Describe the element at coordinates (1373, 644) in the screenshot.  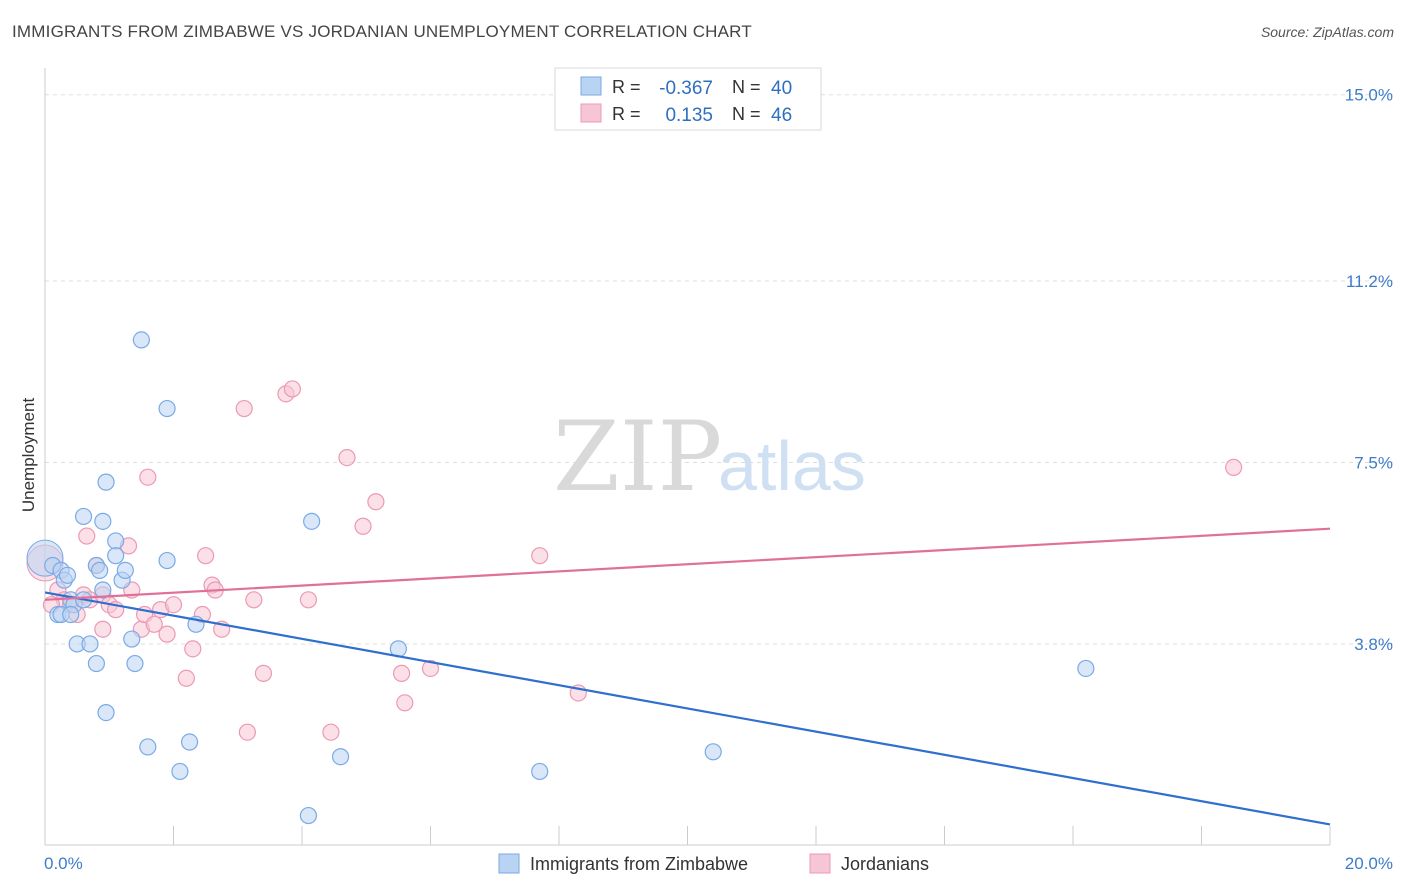
I see `y-tick-label: 3.8%` at that location.